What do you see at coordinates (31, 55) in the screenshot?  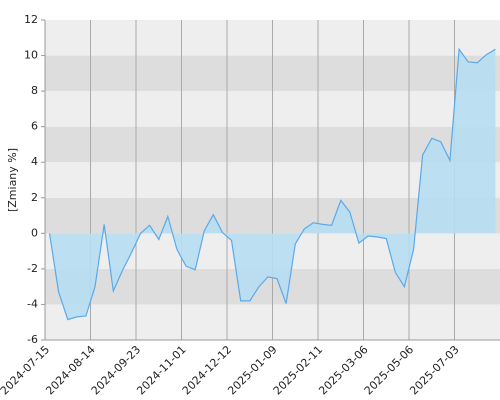 I see `y-tick-label: 10` at bounding box center [31, 55].